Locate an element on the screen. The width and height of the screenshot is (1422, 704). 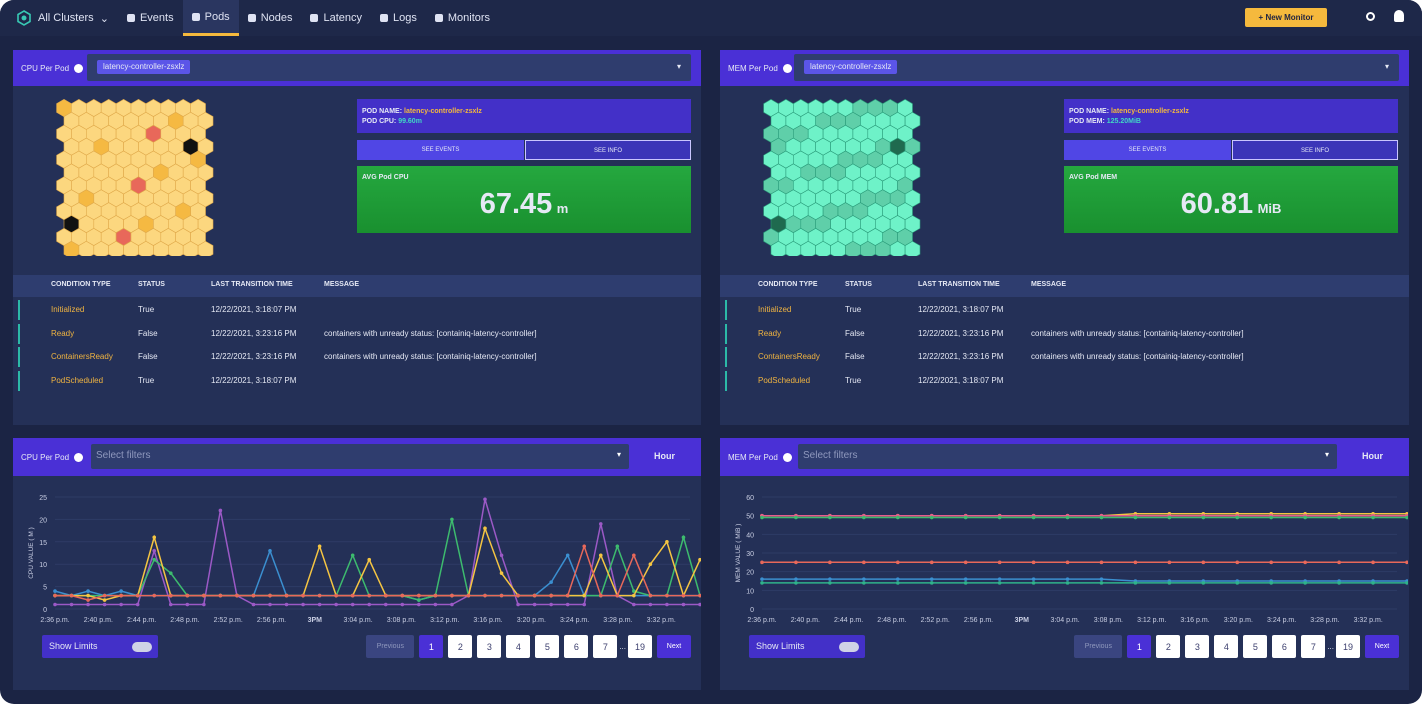
cluster-select: All Clusters ⌄ is located at coordinates (73, 18).